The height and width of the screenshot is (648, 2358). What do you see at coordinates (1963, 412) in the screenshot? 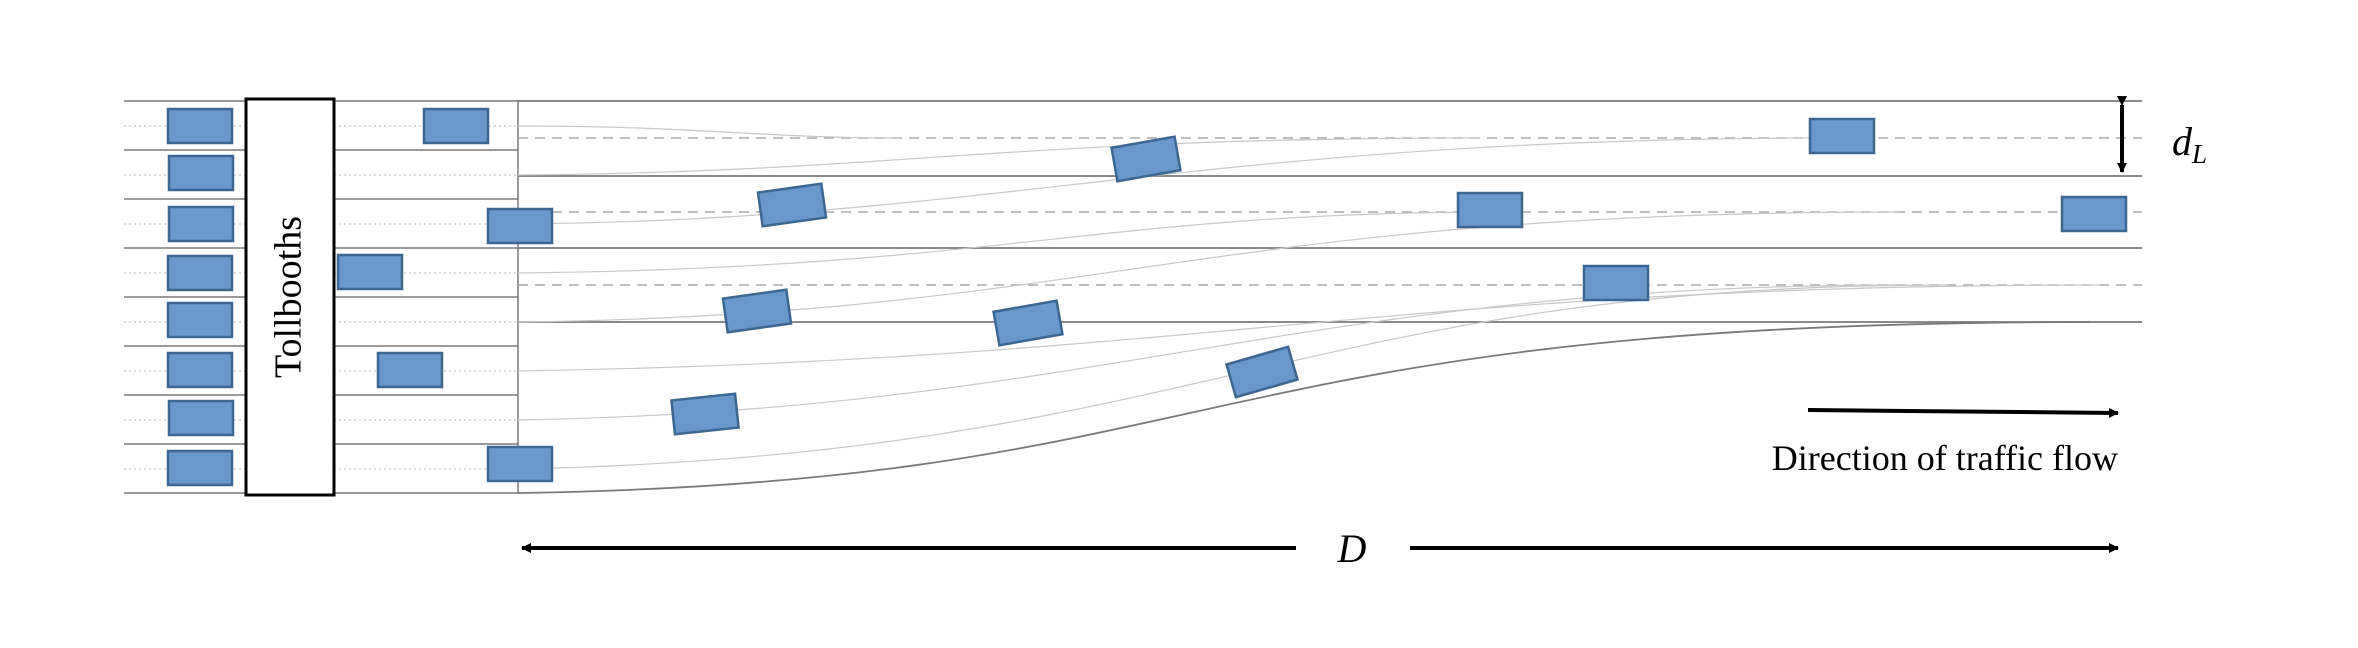
I see `direction-arrow` at bounding box center [1963, 412].